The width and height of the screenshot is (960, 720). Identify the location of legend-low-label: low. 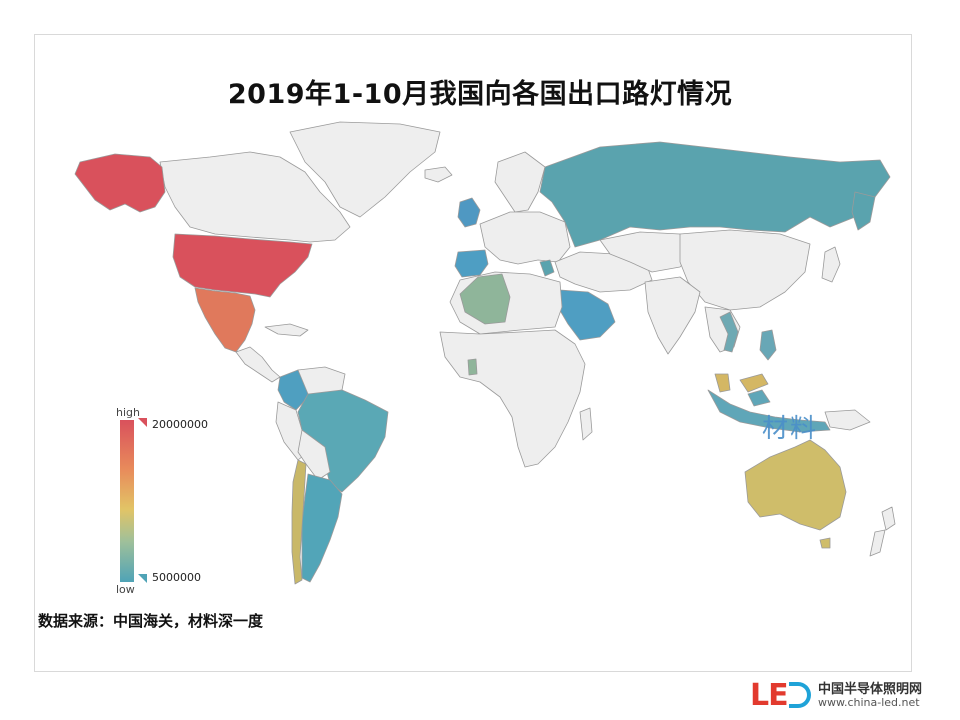
(125, 589).